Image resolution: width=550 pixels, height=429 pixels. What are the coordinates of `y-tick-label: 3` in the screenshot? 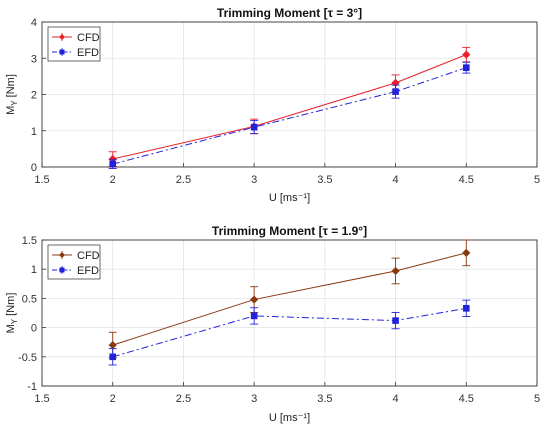 It's located at (34, 59).